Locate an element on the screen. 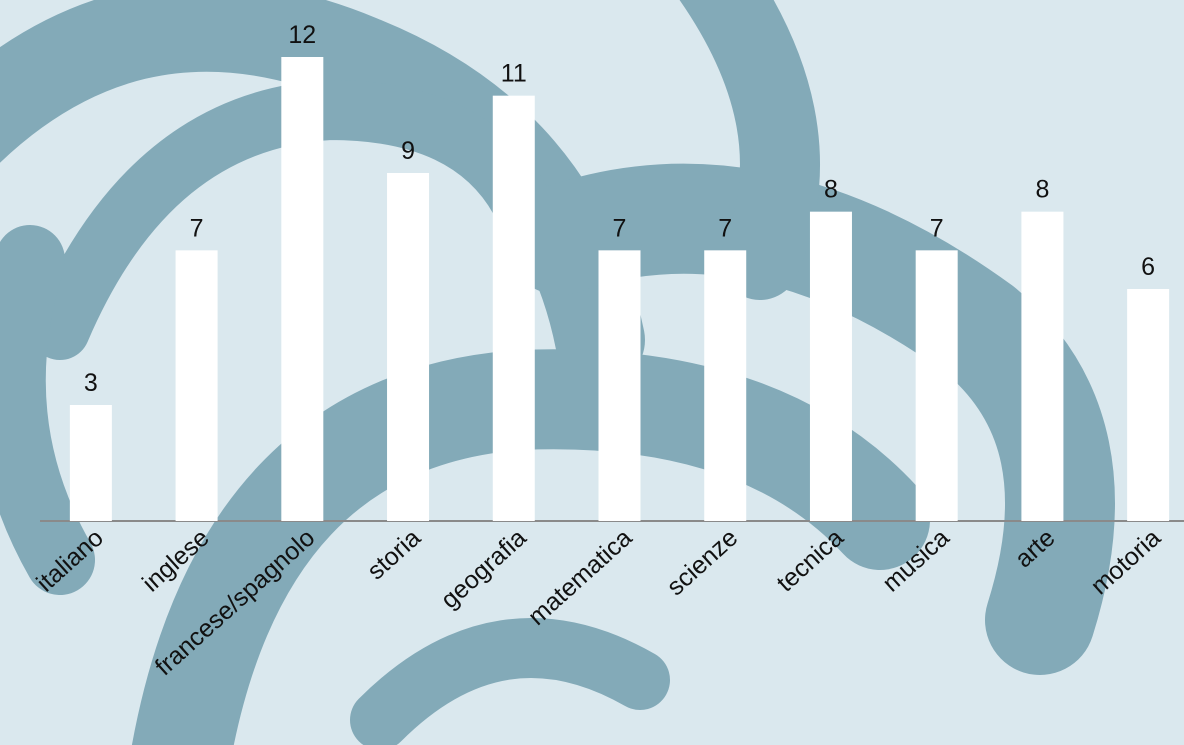 The image size is (1184, 745). data-label: 9 is located at coordinates (408, 151).